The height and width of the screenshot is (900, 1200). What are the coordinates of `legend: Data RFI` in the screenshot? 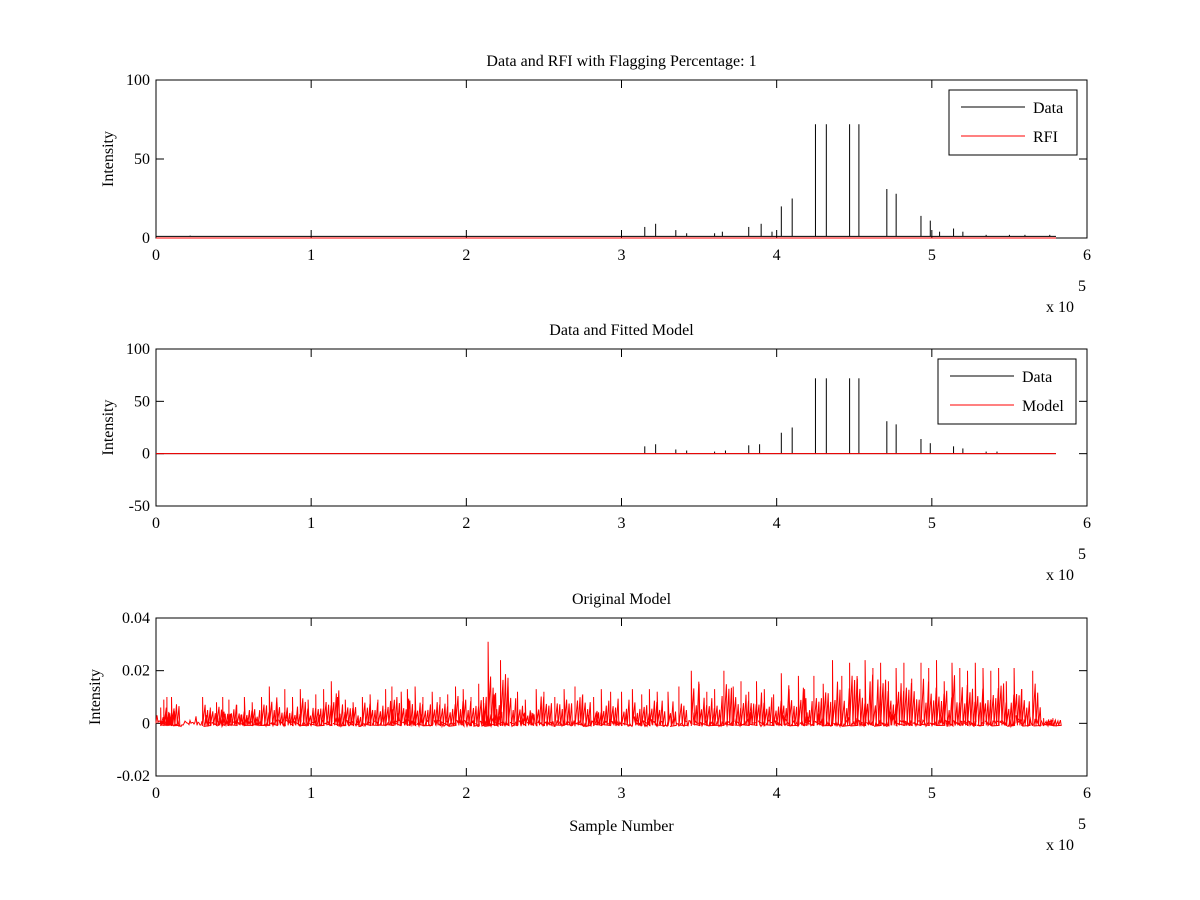 It's located at (1013, 122).